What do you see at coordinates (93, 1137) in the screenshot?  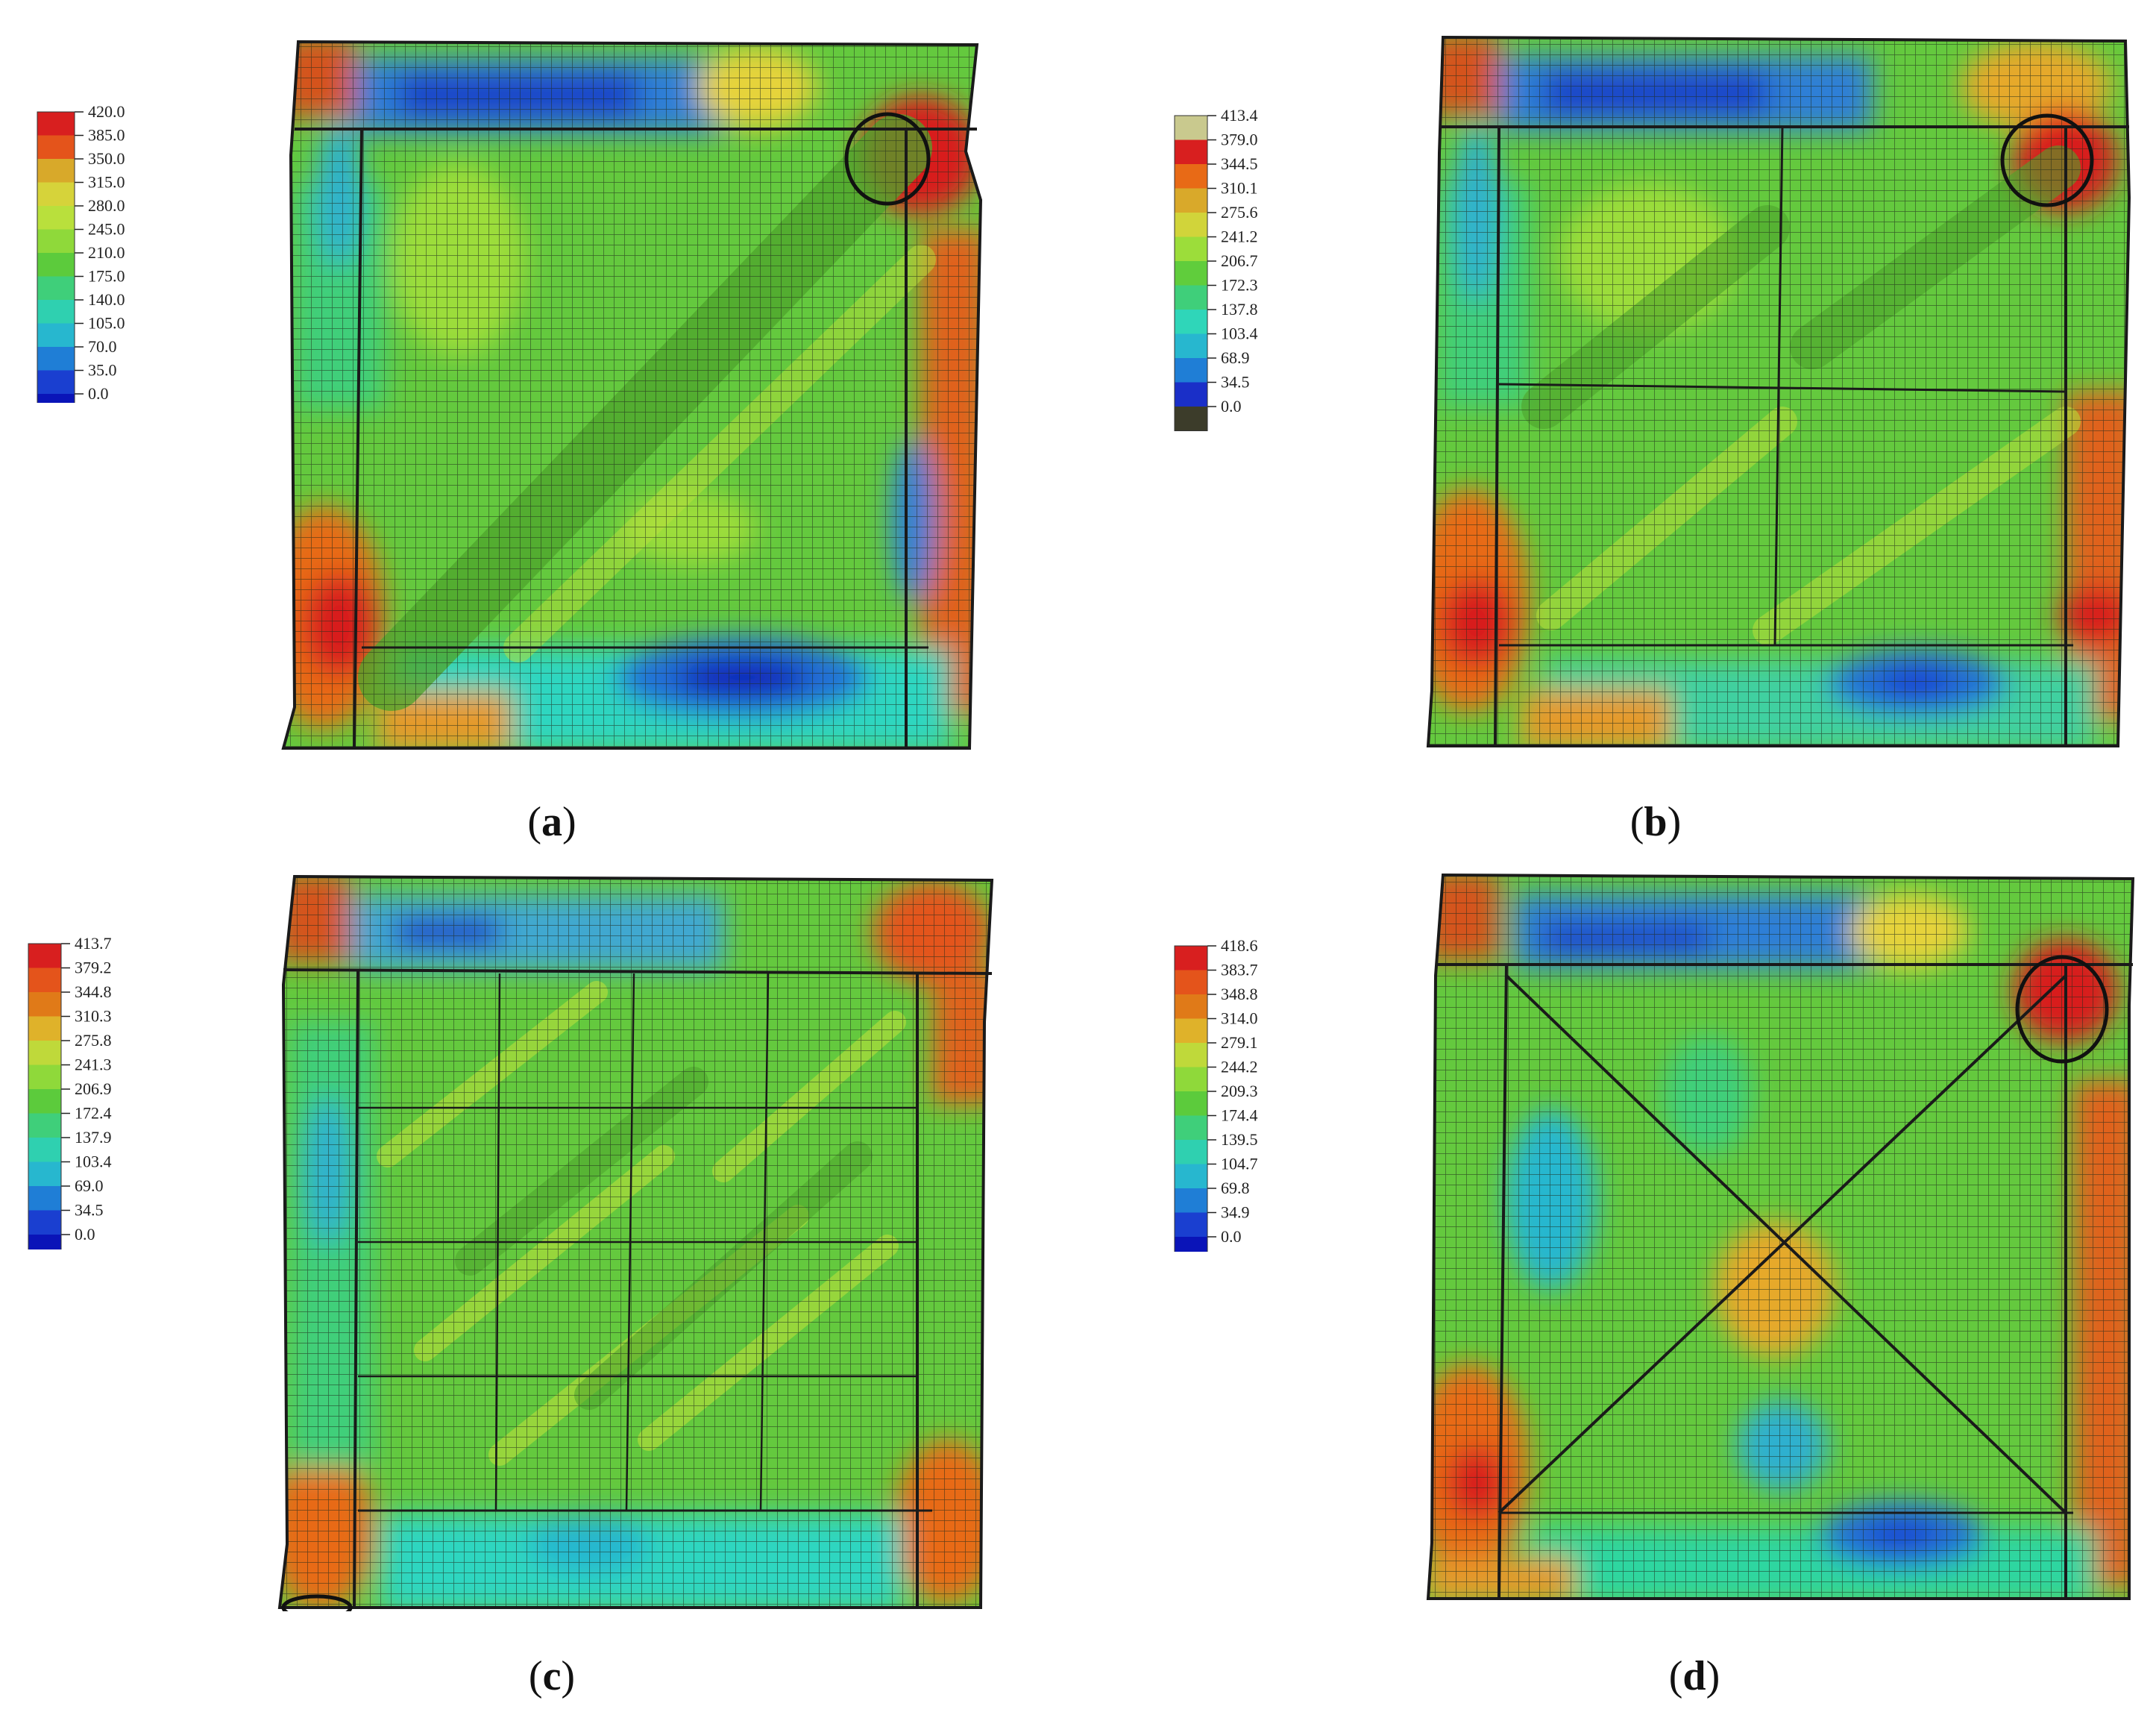 I see `legend-label: 137.9` at bounding box center [93, 1137].